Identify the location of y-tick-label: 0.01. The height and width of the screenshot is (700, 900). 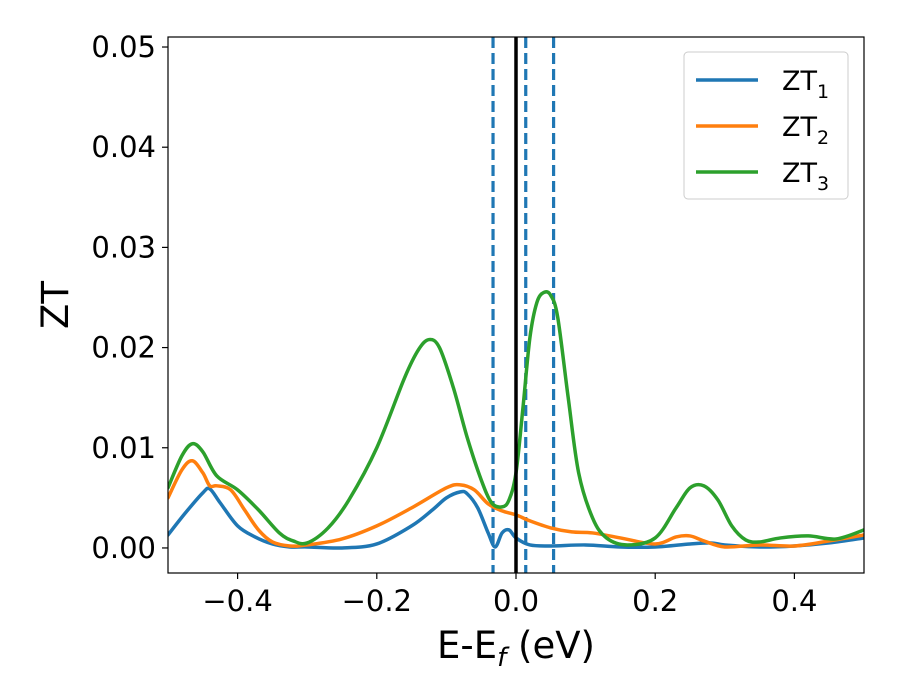
(123, 448).